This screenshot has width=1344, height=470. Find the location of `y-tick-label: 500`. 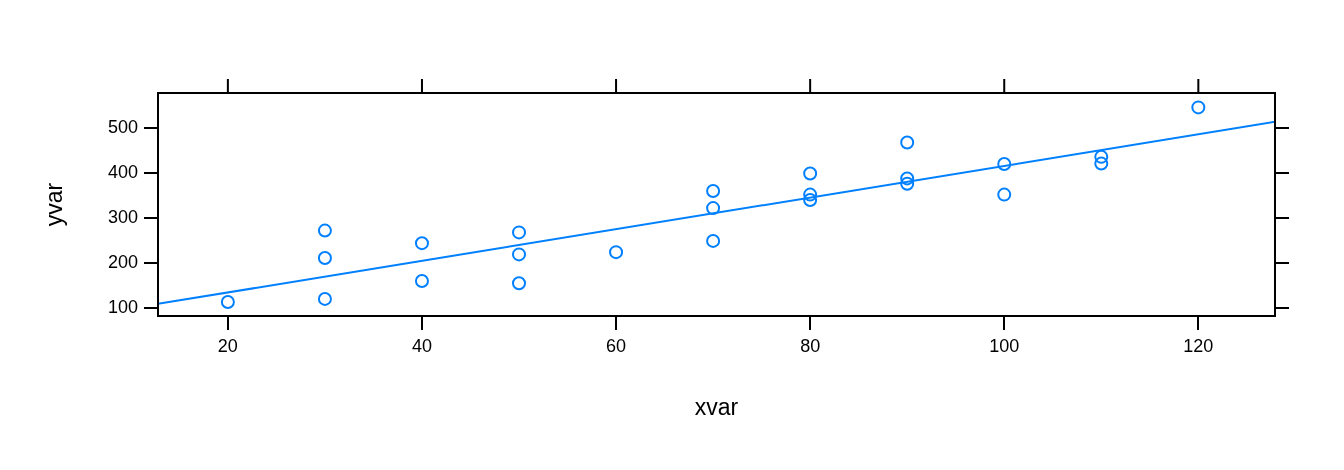

y-tick-label: 500 is located at coordinates (122, 127).